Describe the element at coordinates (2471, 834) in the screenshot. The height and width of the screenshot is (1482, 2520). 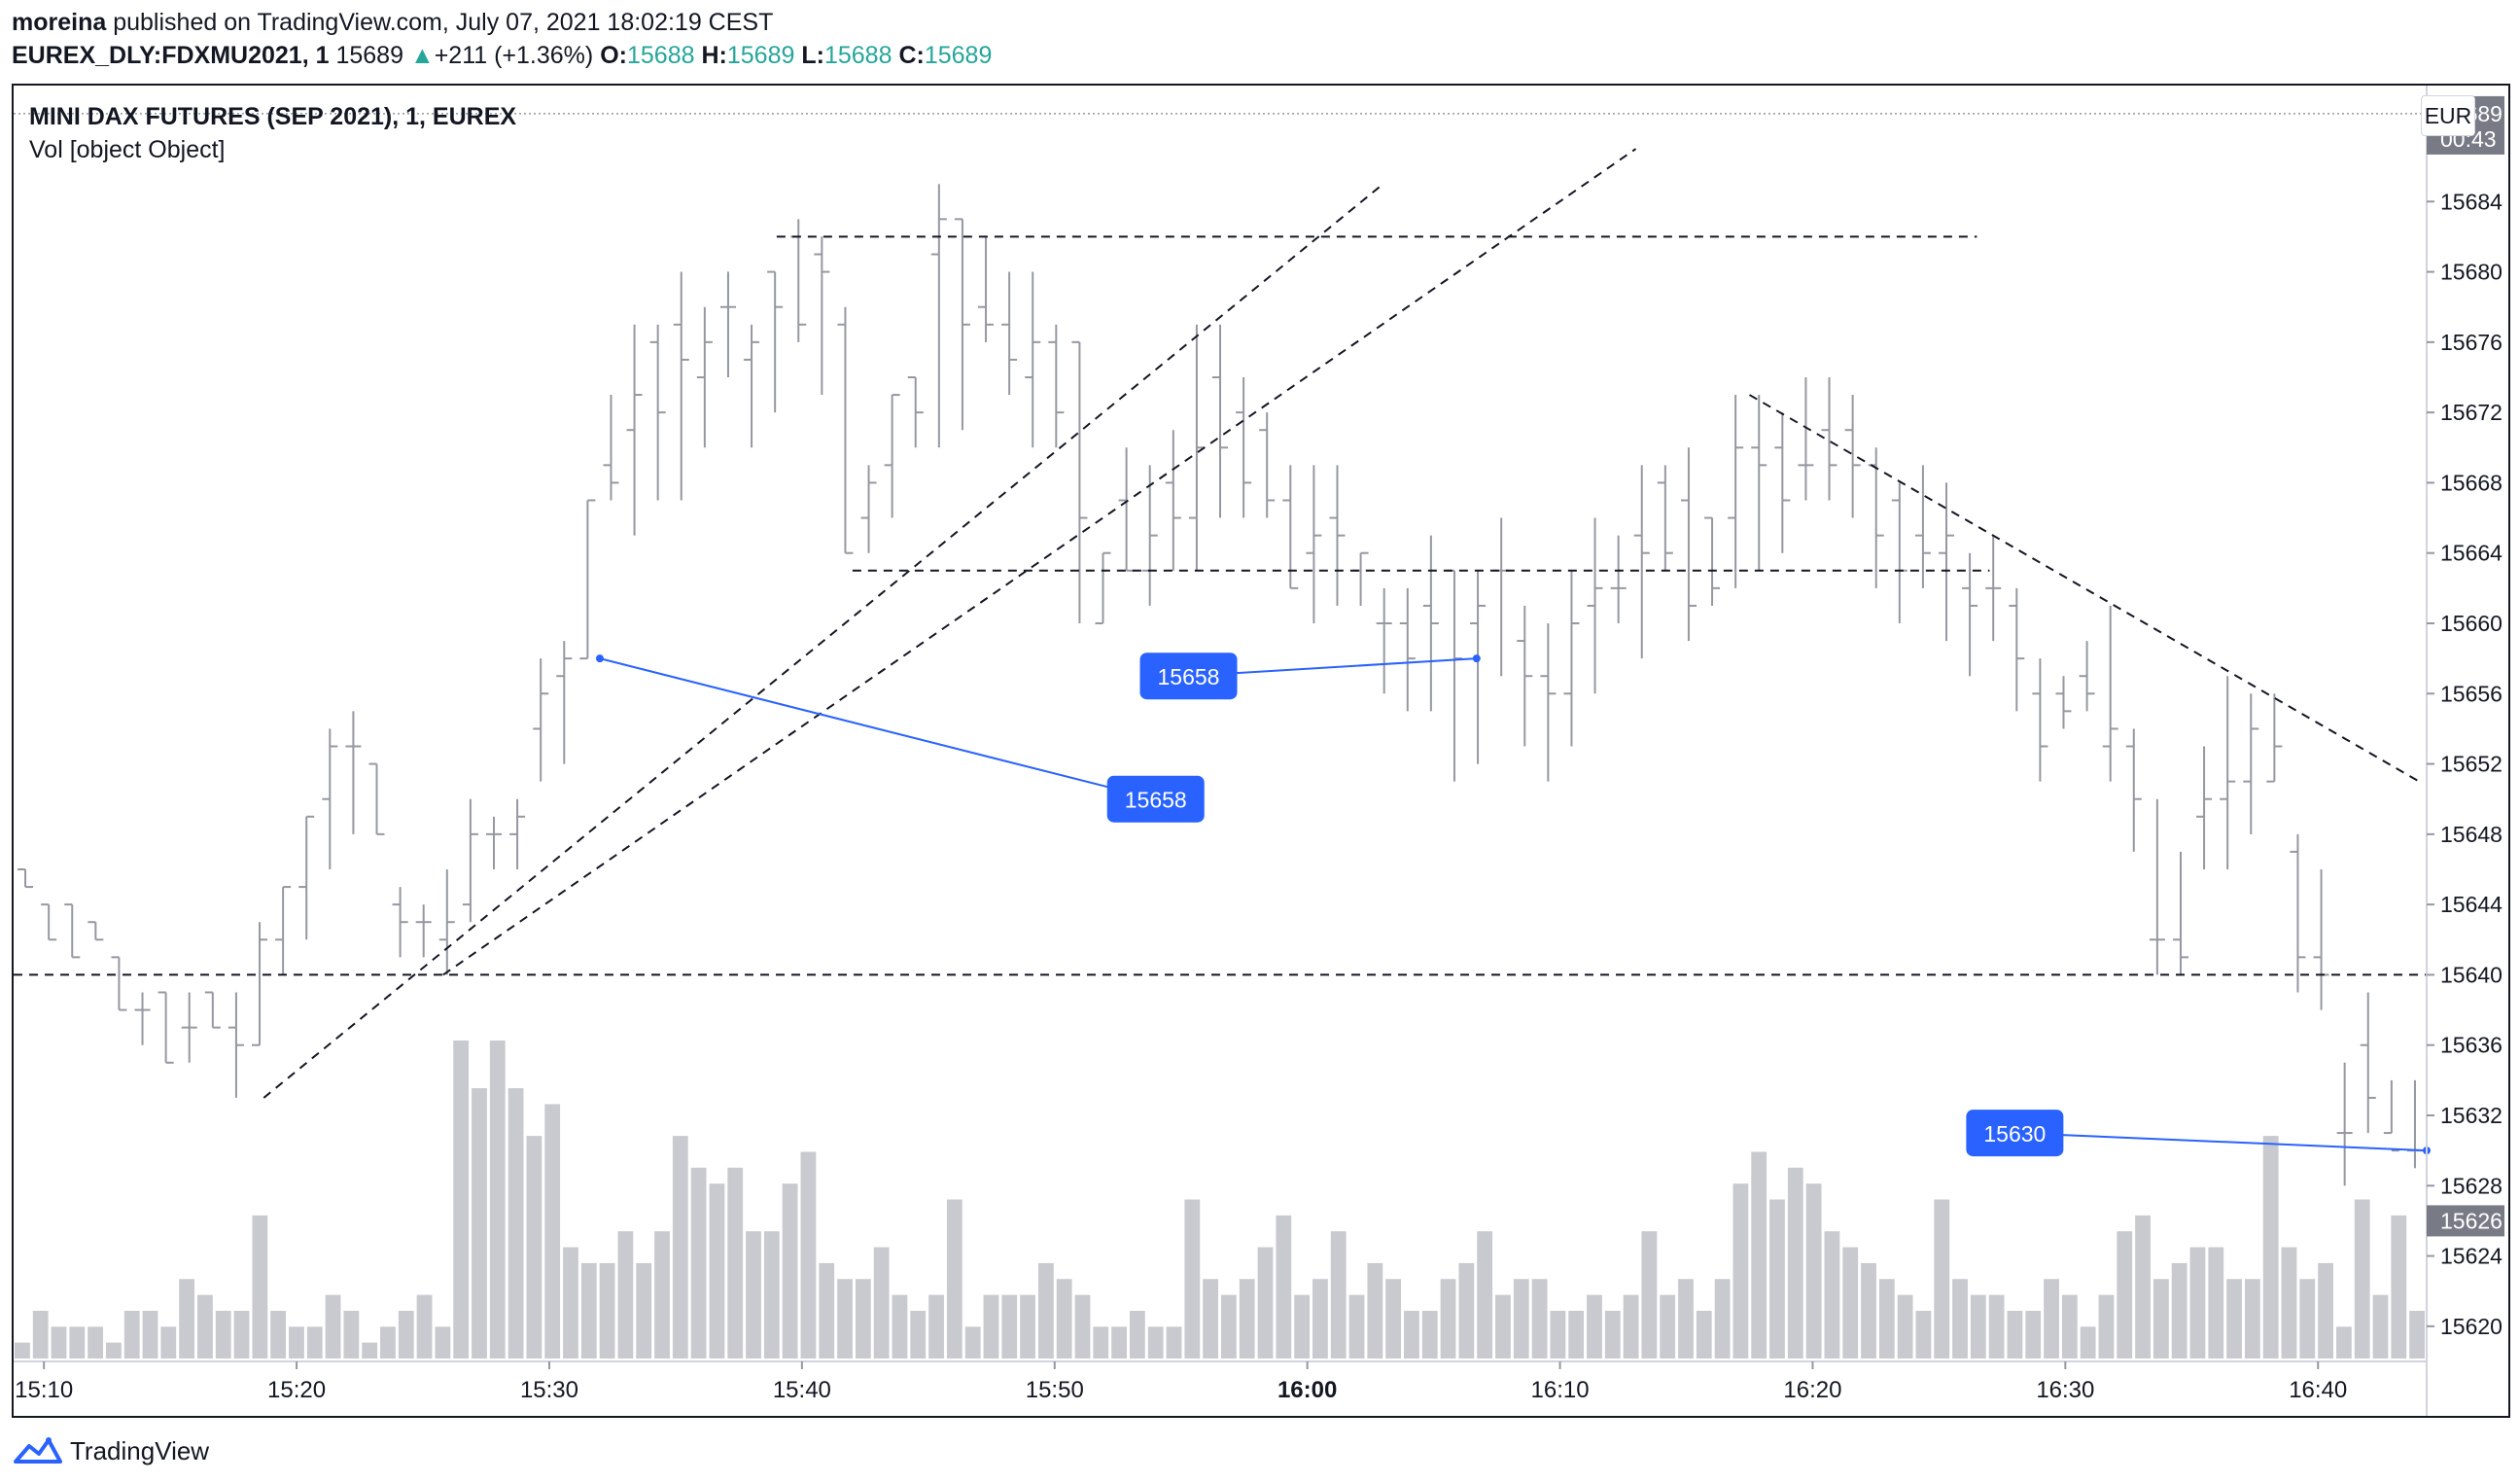
I see `y-tick-label: 15648` at that location.